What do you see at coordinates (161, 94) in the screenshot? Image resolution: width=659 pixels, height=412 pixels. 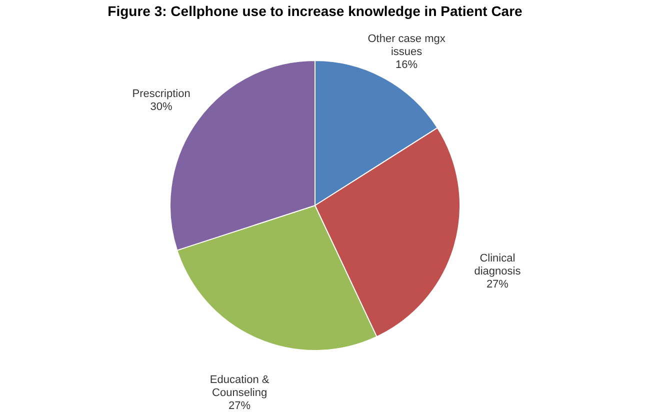 I see `slice-label: Prescription` at bounding box center [161, 94].